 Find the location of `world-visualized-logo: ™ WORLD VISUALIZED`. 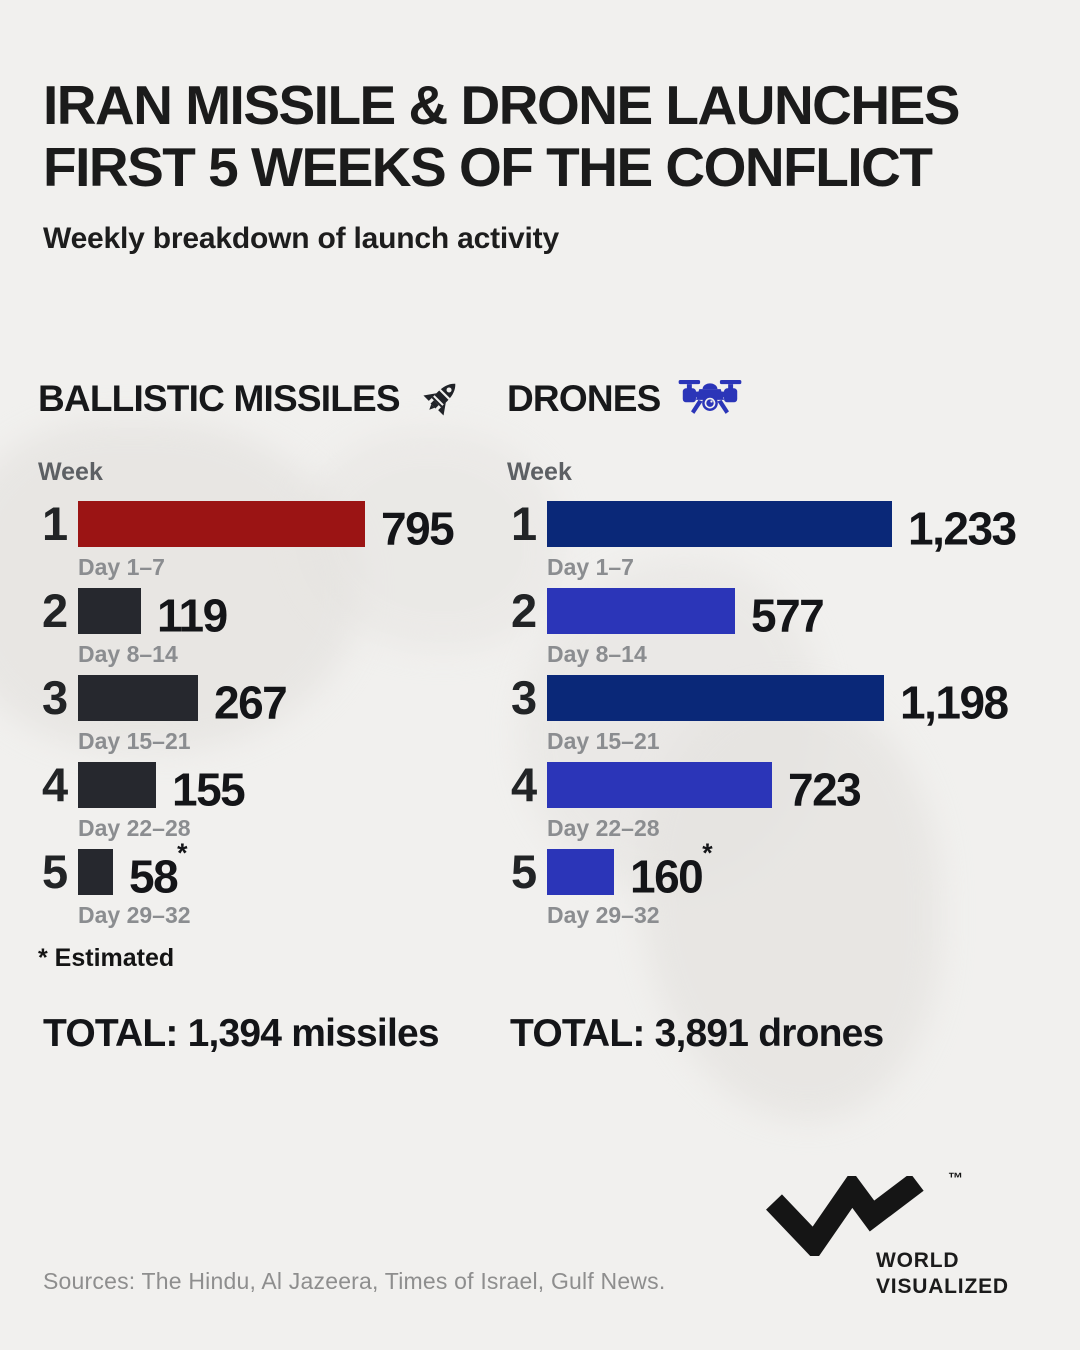

world-visualized-logo: ™ WORLD VISUALIZED is located at coordinates (889, 1231).